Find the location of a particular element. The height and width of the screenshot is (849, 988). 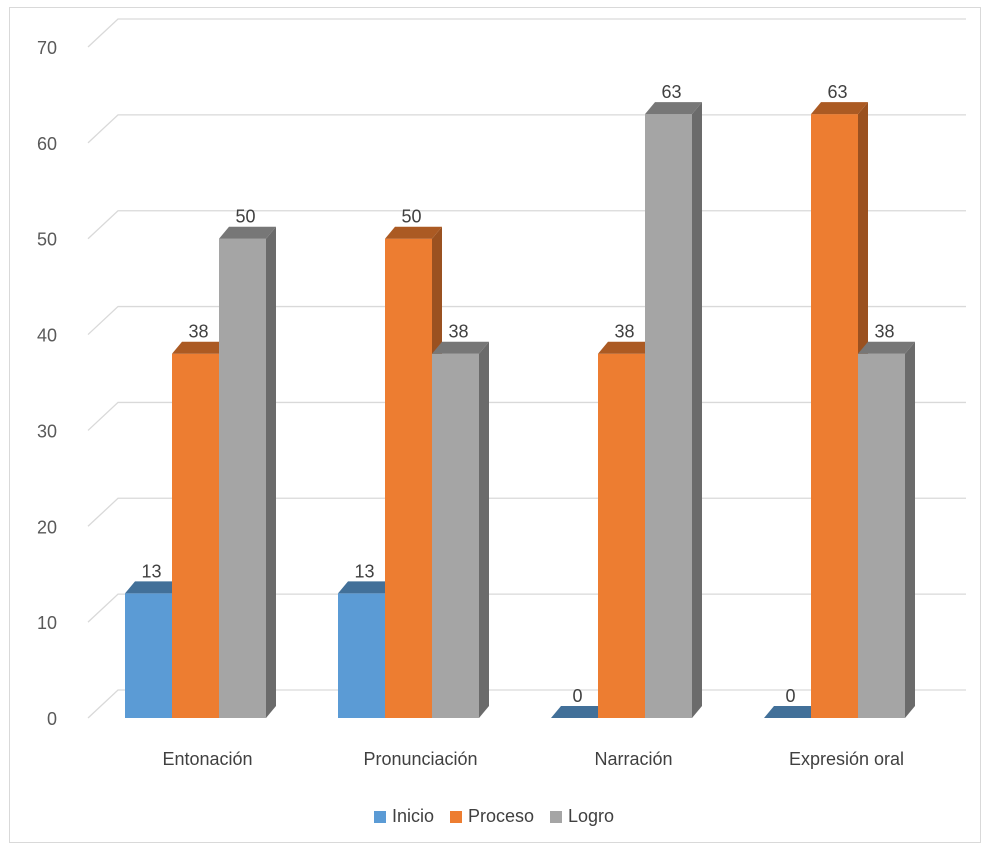

x-category-label: Entonación is located at coordinates (207, 759).